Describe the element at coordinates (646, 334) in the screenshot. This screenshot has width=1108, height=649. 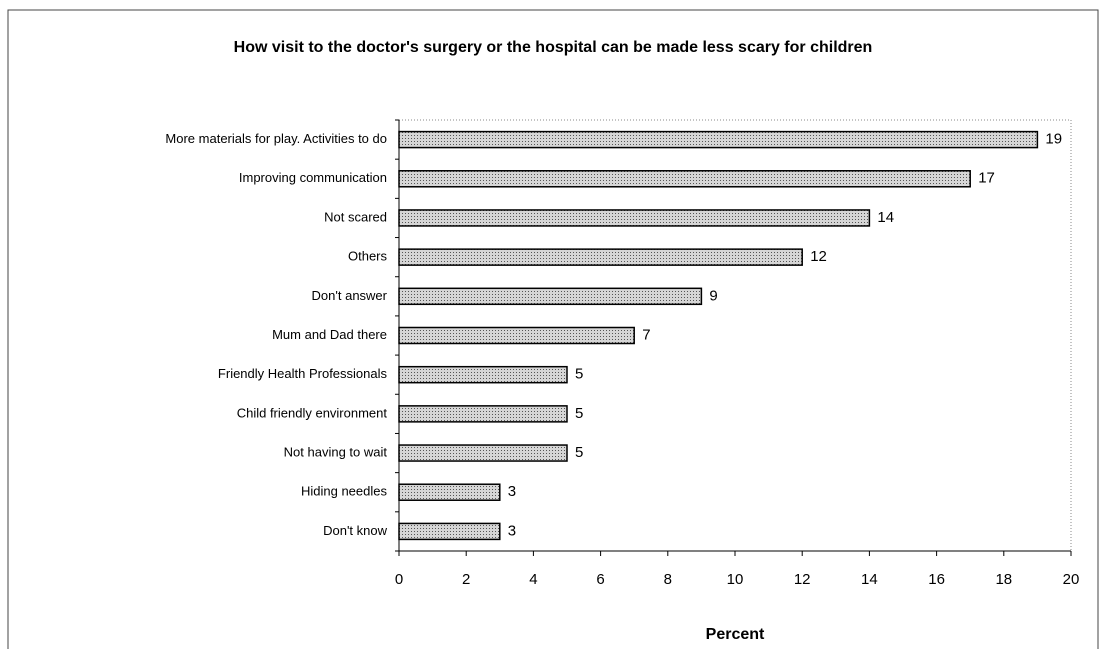
I see `value-label: 7` at that location.